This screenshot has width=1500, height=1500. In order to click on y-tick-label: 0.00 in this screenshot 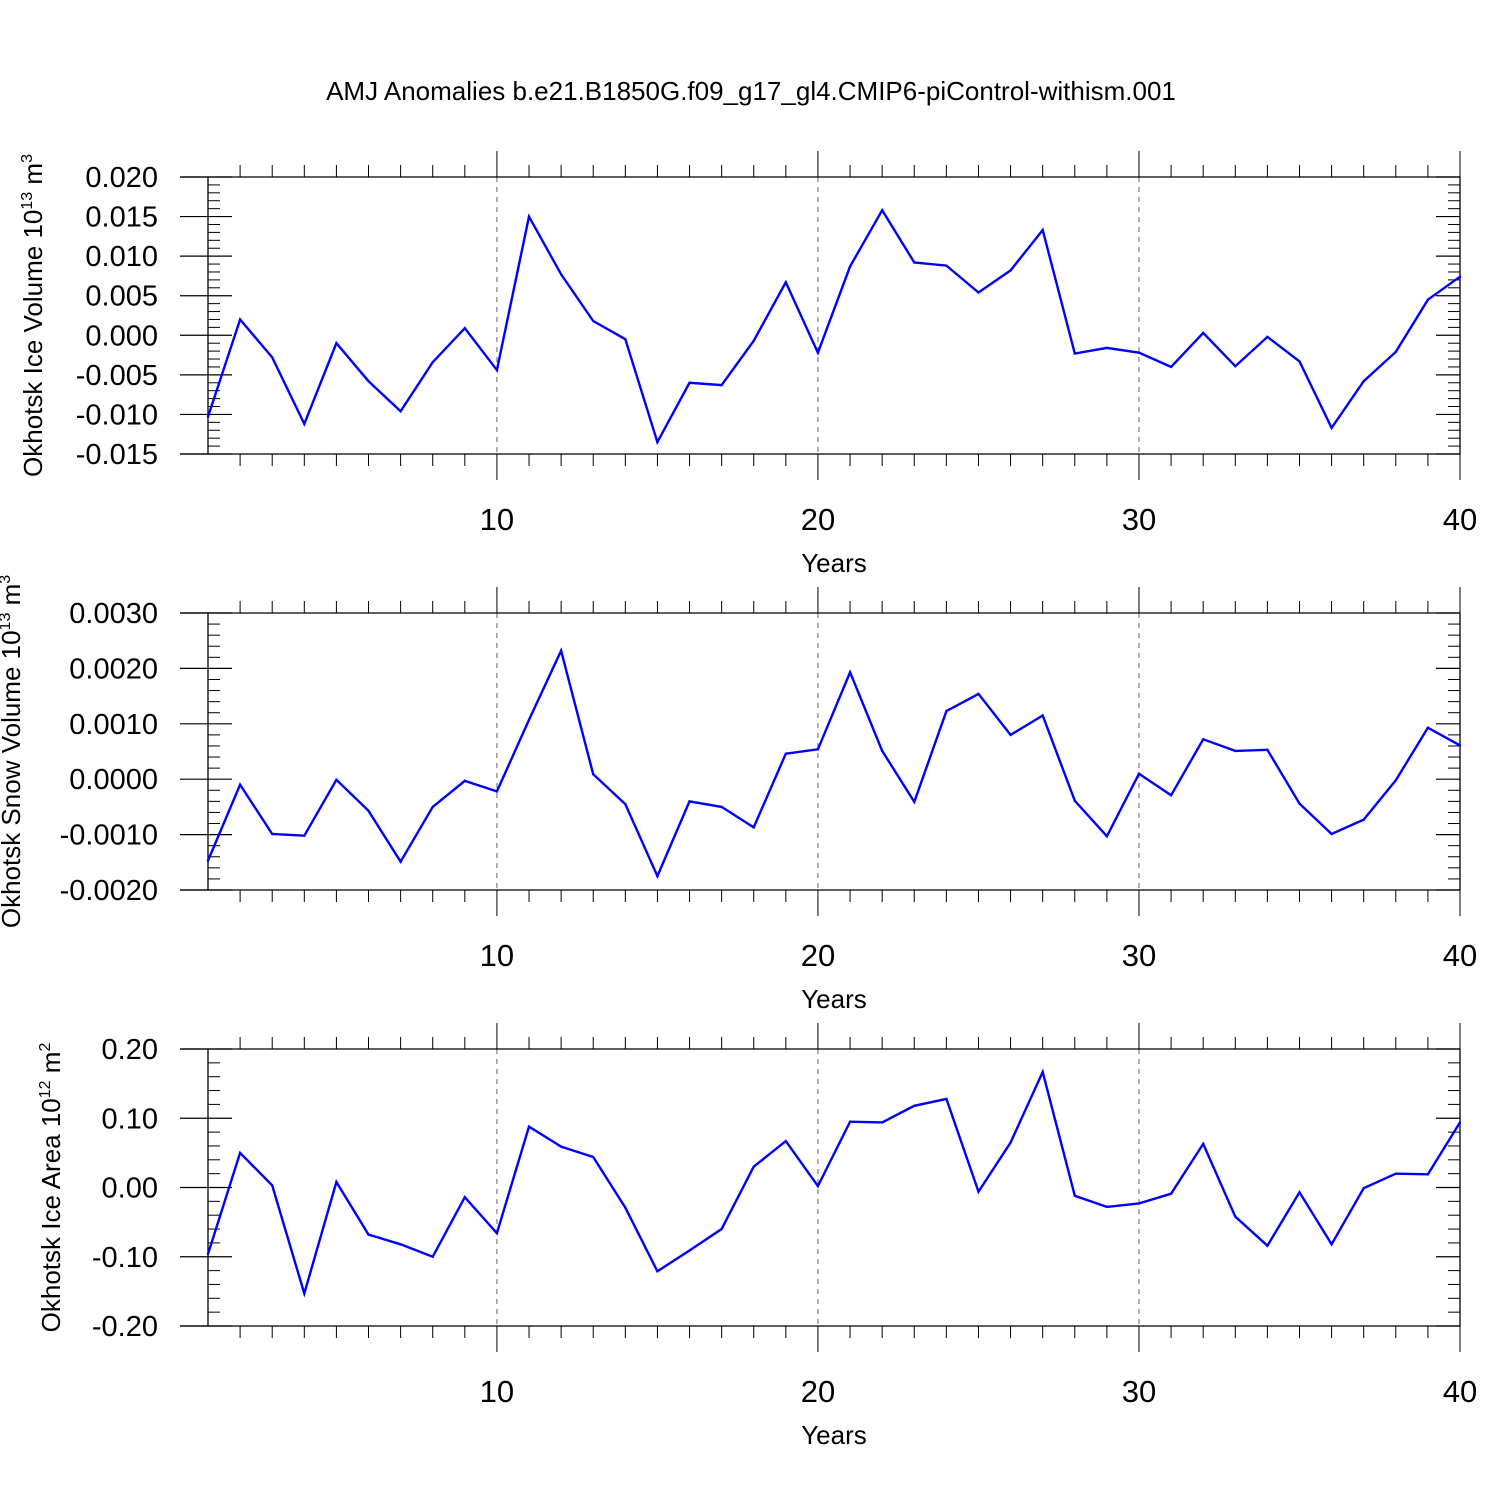, I will do `click(130, 1189)`.